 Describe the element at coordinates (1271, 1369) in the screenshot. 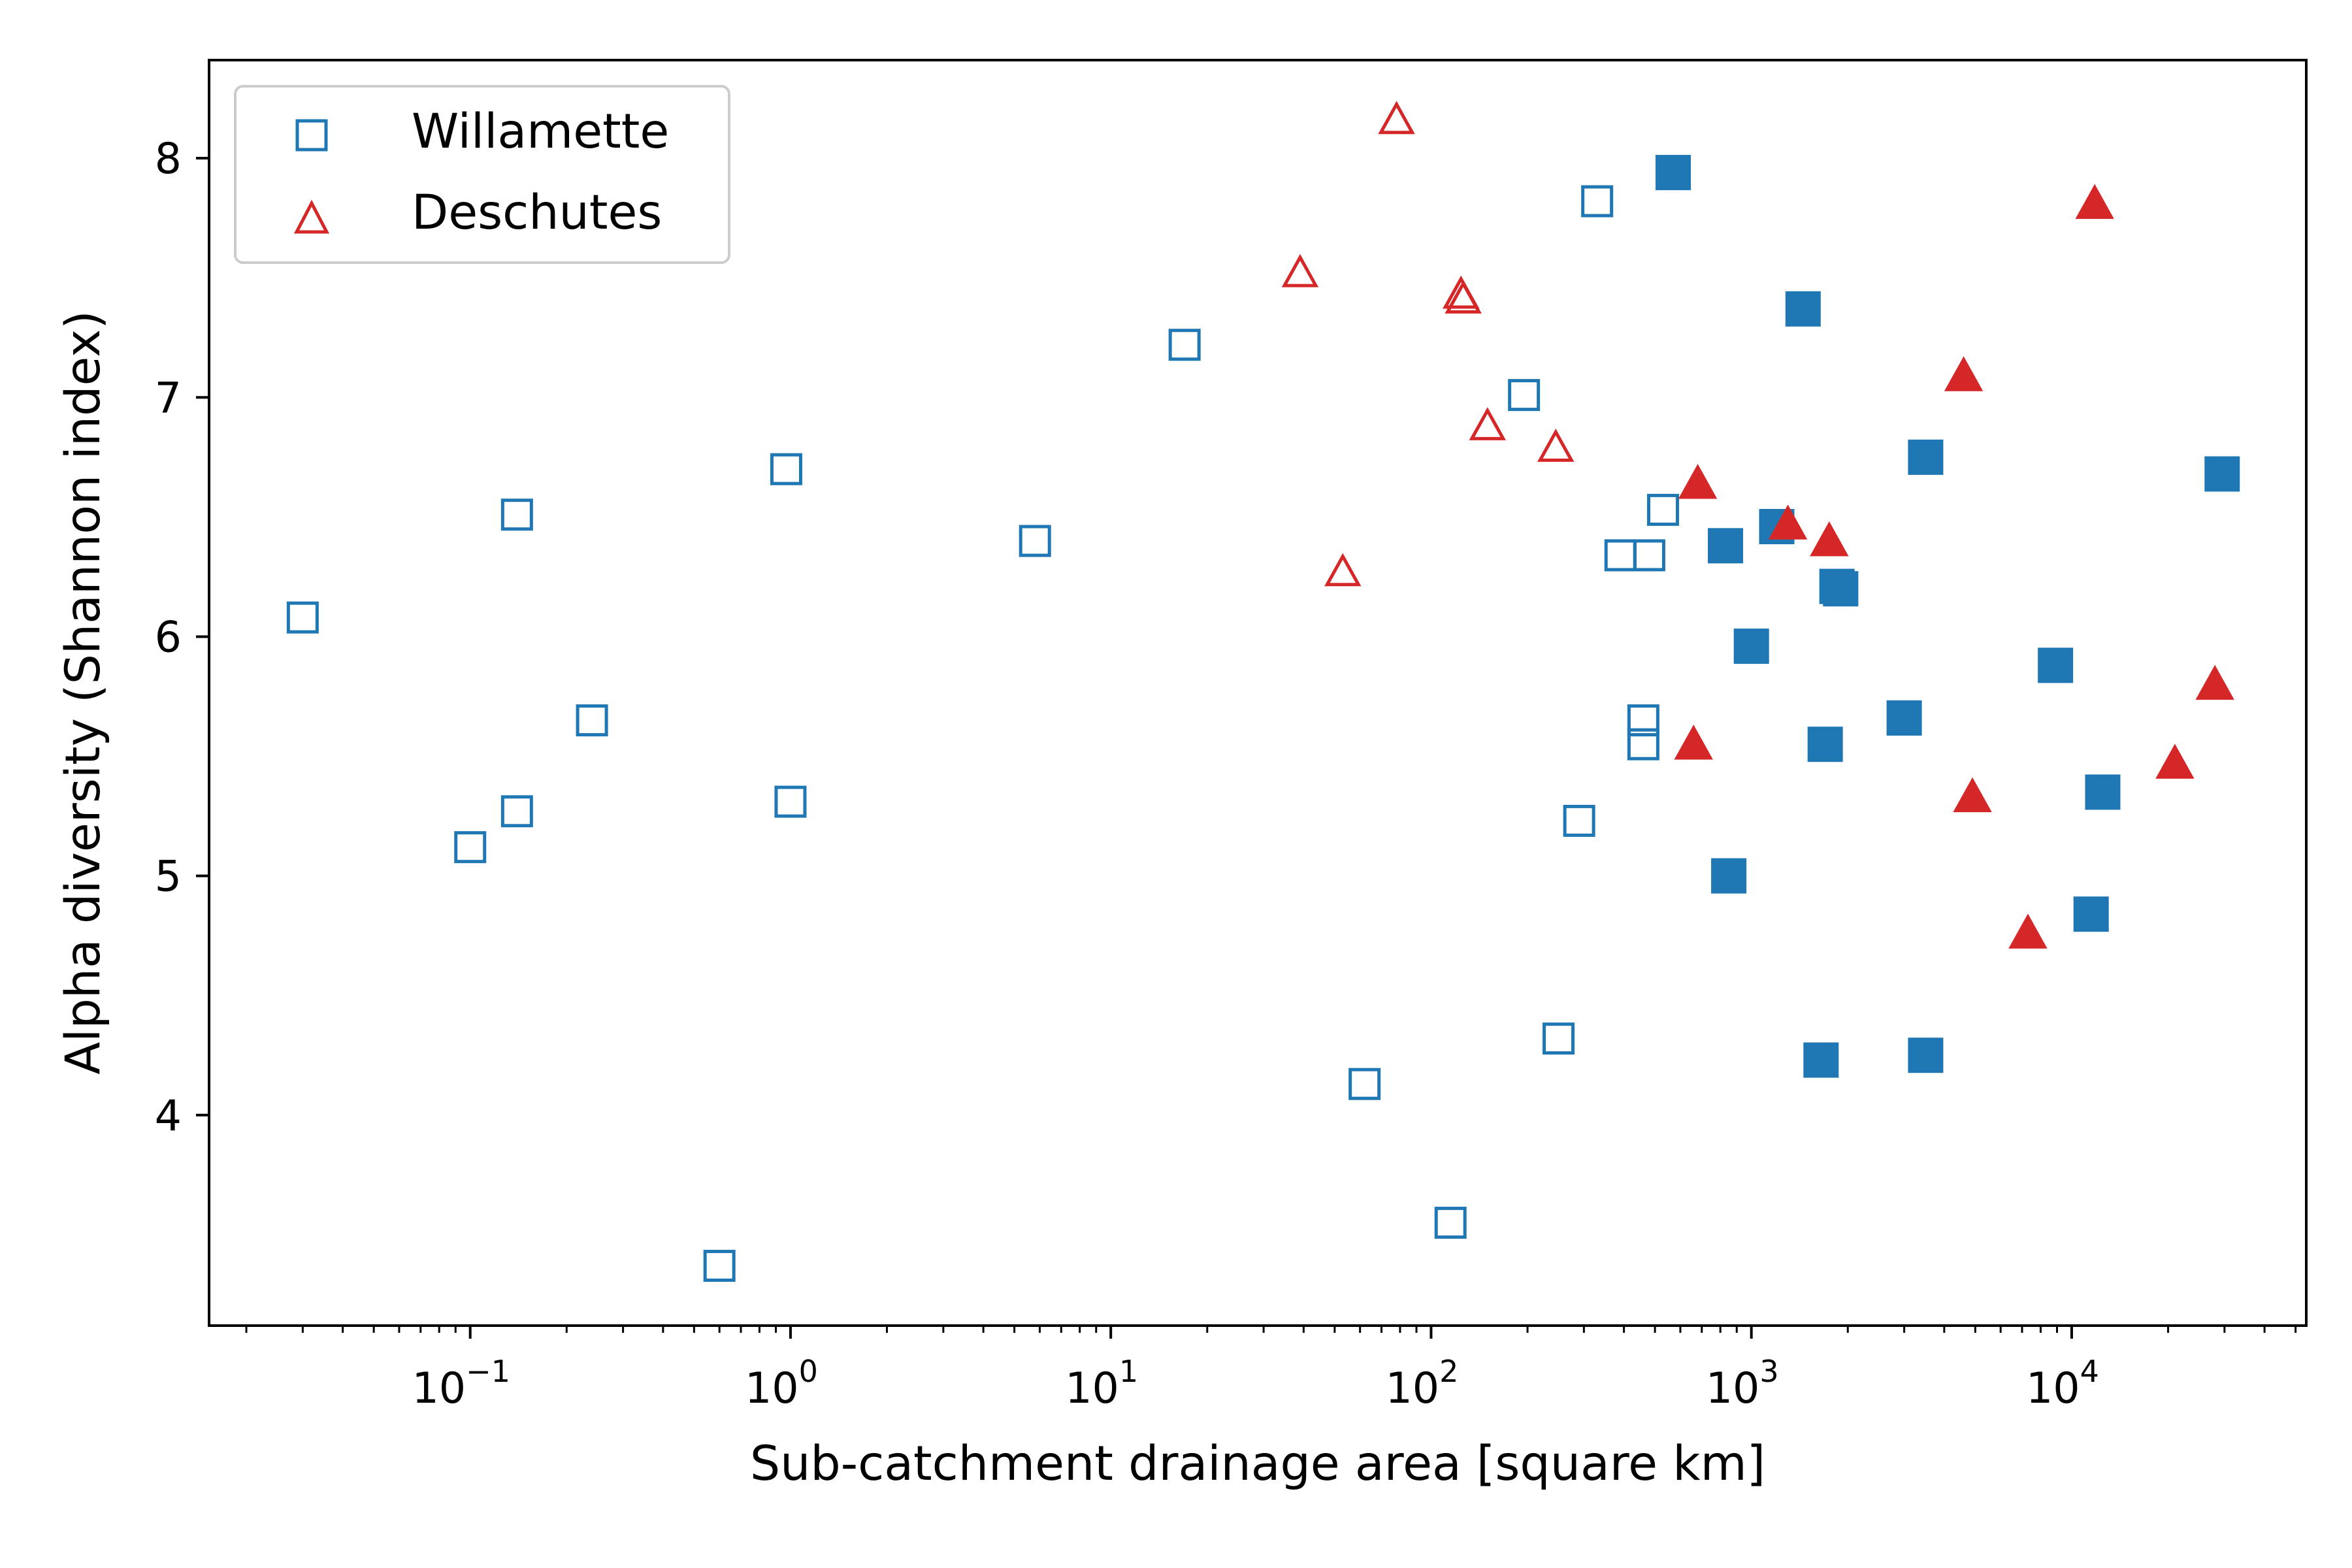

I see `x-axis: 10⁻¹ 10⁰ 10¹ 10² 10³ 10⁴` at that location.